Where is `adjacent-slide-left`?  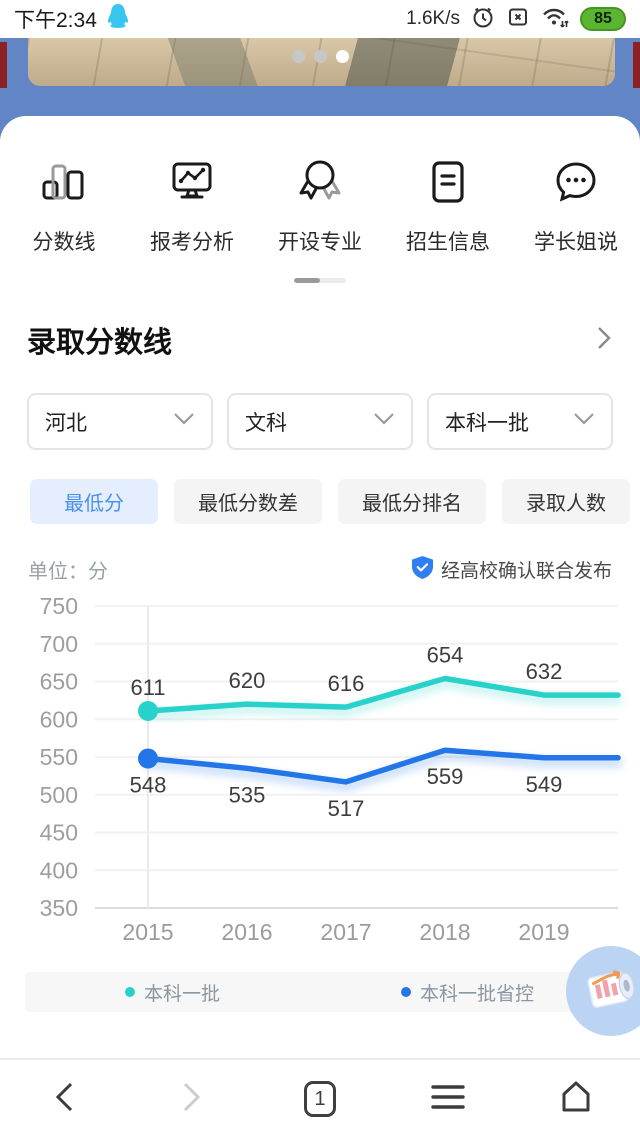 adjacent-slide-left is located at coordinates (3, 65).